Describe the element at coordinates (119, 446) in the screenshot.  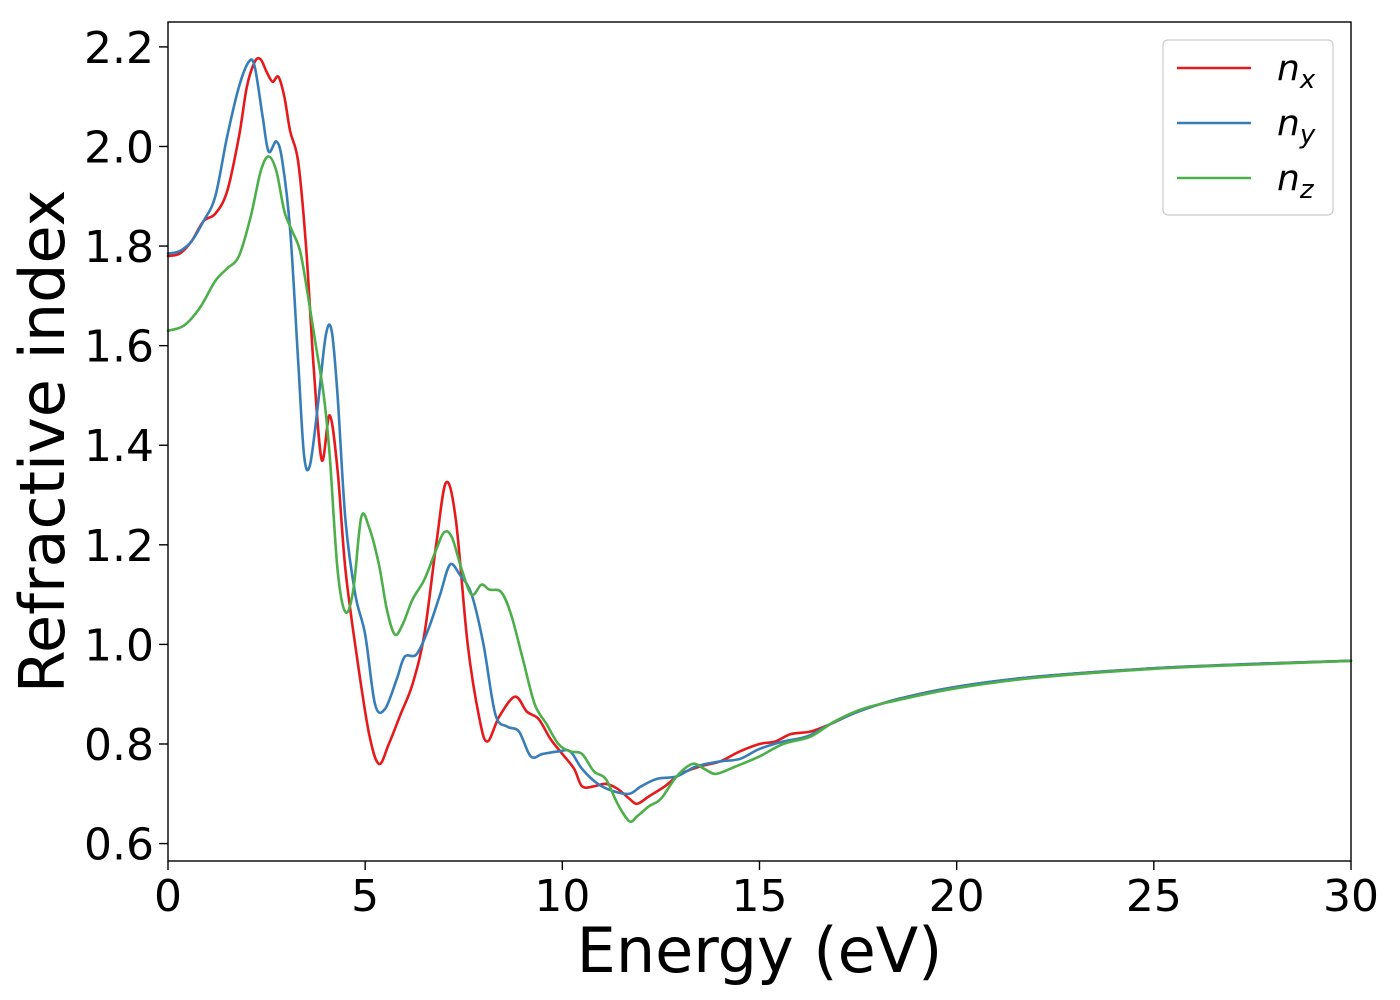
I see `y-tick-label: 1.4` at that location.